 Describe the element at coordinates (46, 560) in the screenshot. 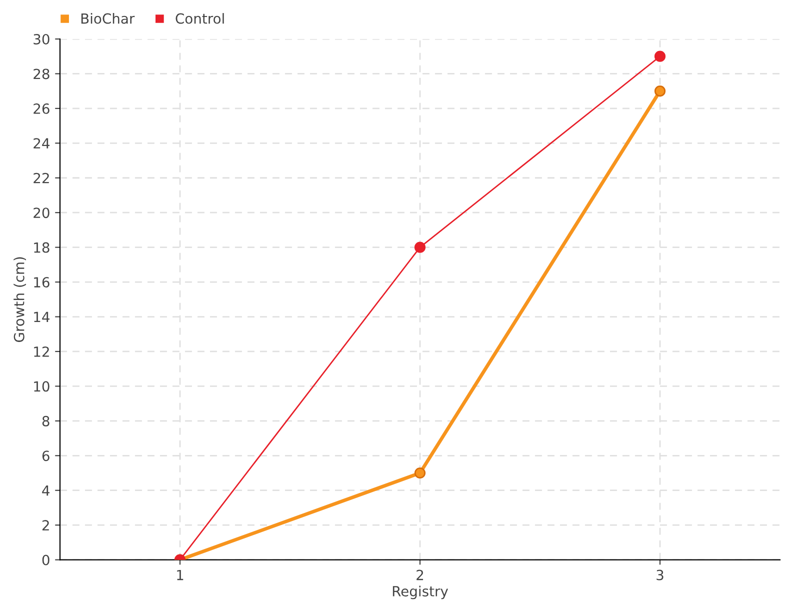

I see `y-tick-label: 0` at that location.